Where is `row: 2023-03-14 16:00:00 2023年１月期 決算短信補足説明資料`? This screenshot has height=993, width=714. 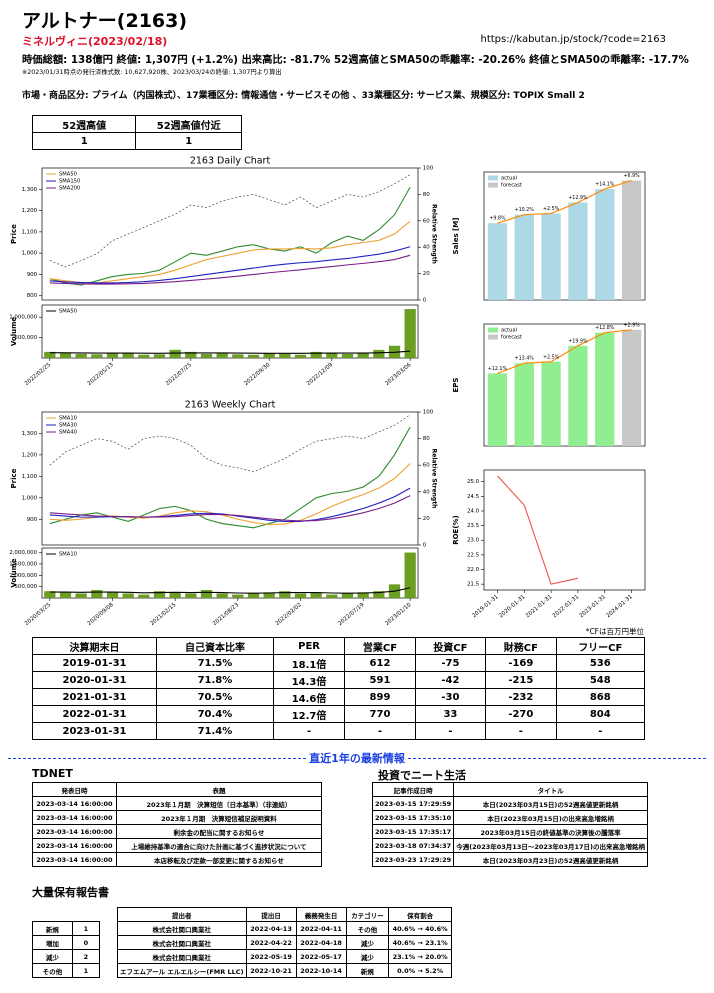 row: 2023-03-14 16:00:00 2023年１月期 決算短信補足説明資料 is located at coordinates (177, 817).